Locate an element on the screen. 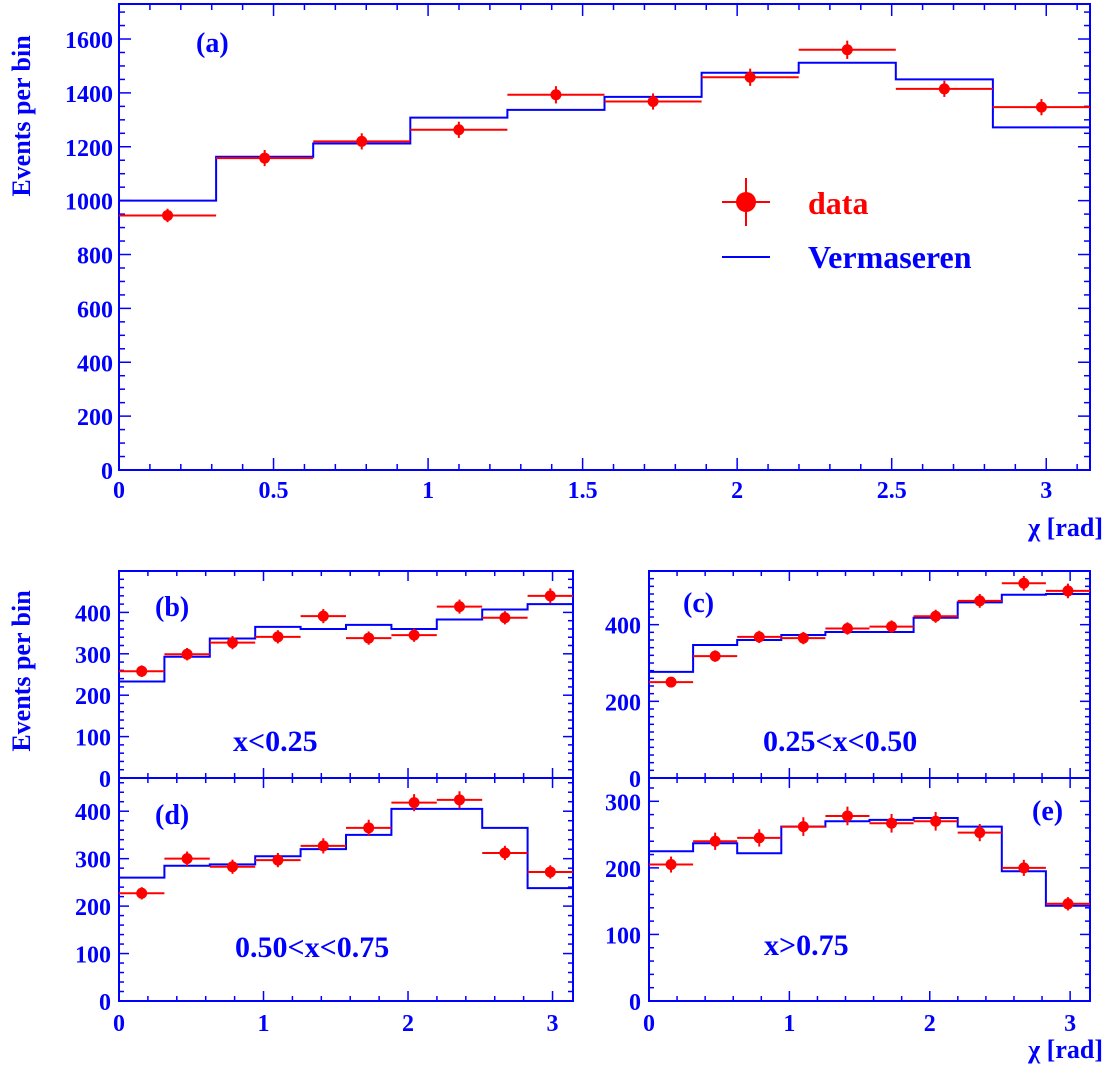 This screenshot has width=1107, height=1066. panel-a-xlabel: χ [rad] is located at coordinates (1065, 527).